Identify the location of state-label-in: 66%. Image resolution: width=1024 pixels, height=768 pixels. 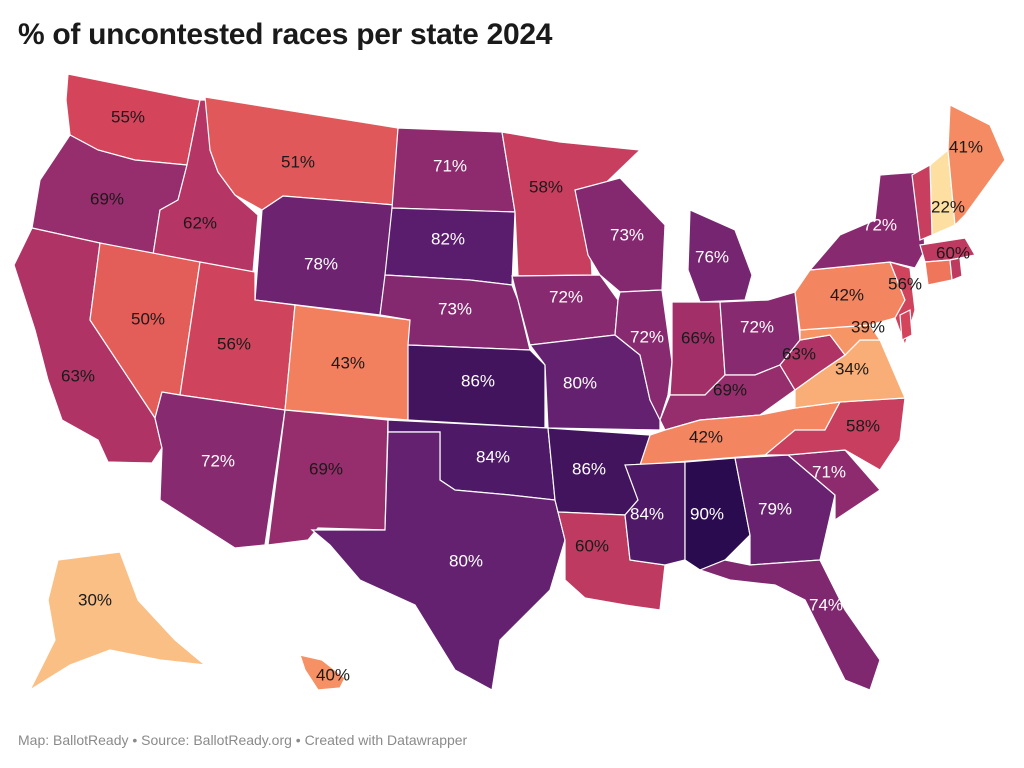
(698, 337).